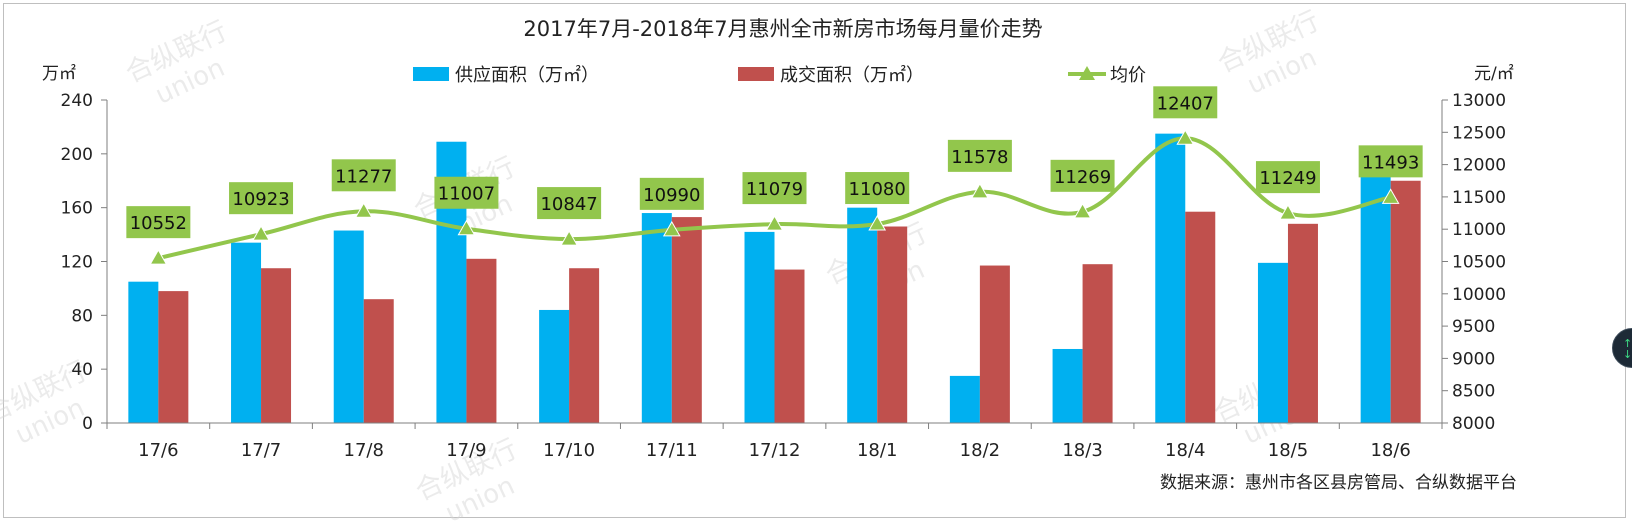  What do you see at coordinates (1288, 212) in the screenshot?
I see `price-marker-18/5` at bounding box center [1288, 212].